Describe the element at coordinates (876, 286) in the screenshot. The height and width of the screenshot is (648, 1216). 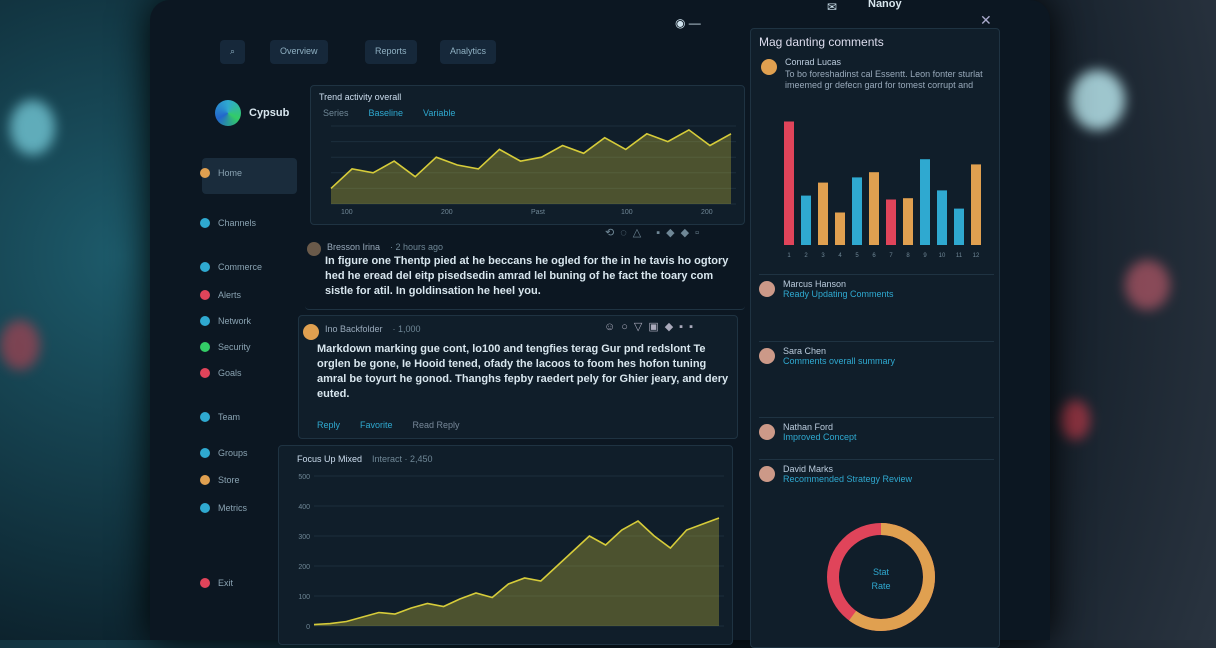
I see `comment-list-item: Marcus Hanson Ready Updating Comments` at that location.